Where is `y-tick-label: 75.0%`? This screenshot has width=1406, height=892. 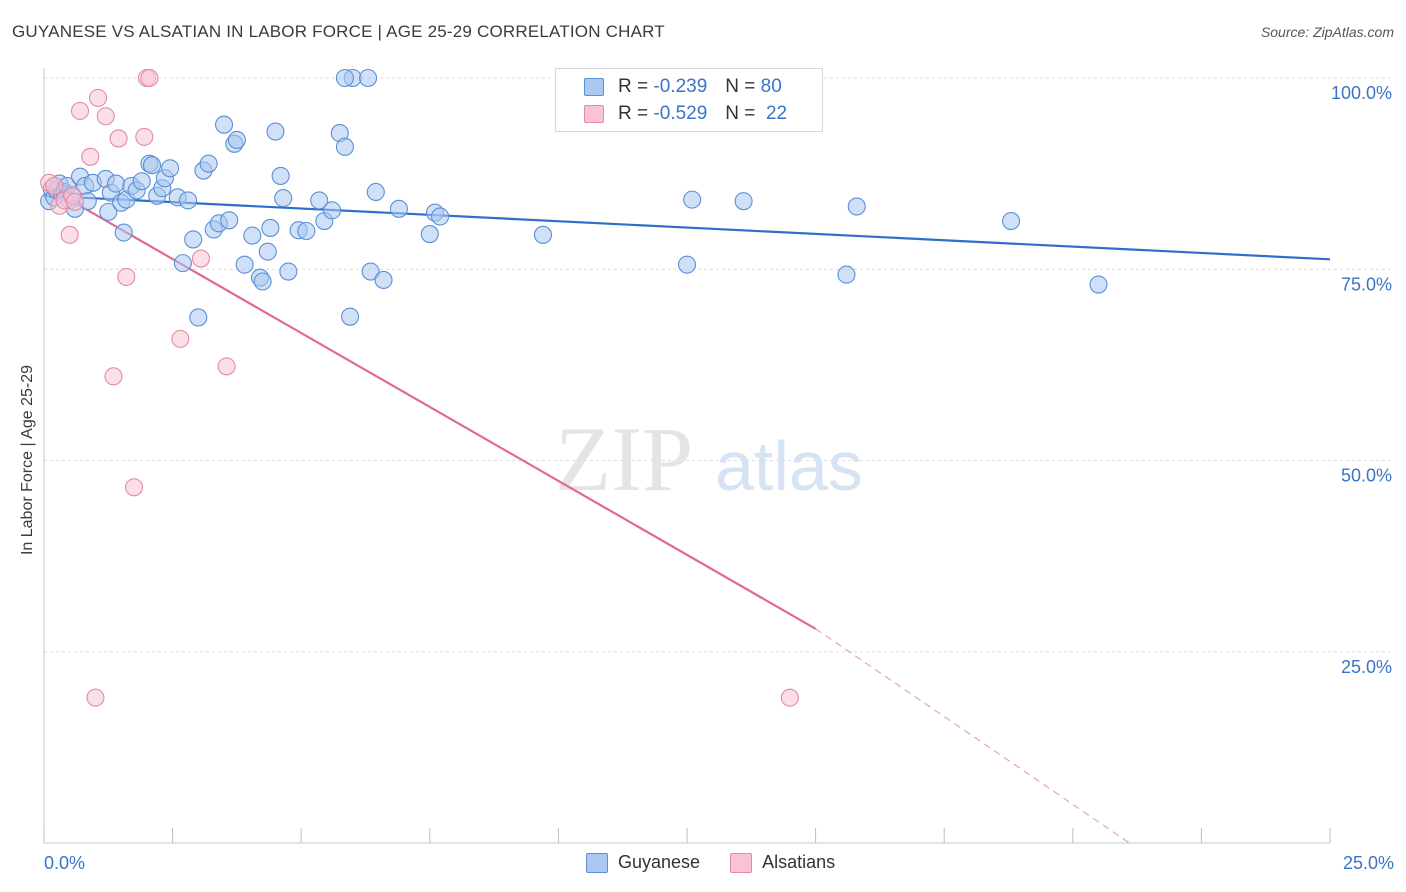 y-tick-label: 75.0% is located at coordinates (1366, 284).